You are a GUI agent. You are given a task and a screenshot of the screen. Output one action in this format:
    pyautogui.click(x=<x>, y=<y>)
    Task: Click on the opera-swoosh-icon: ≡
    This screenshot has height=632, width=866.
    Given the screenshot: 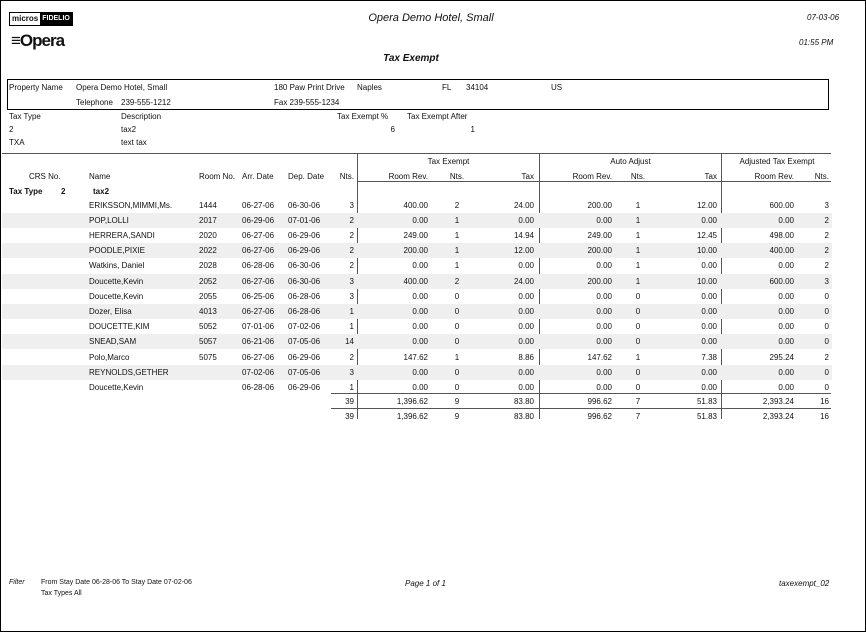 What is the action you would take?
    pyautogui.click(x=16, y=40)
    